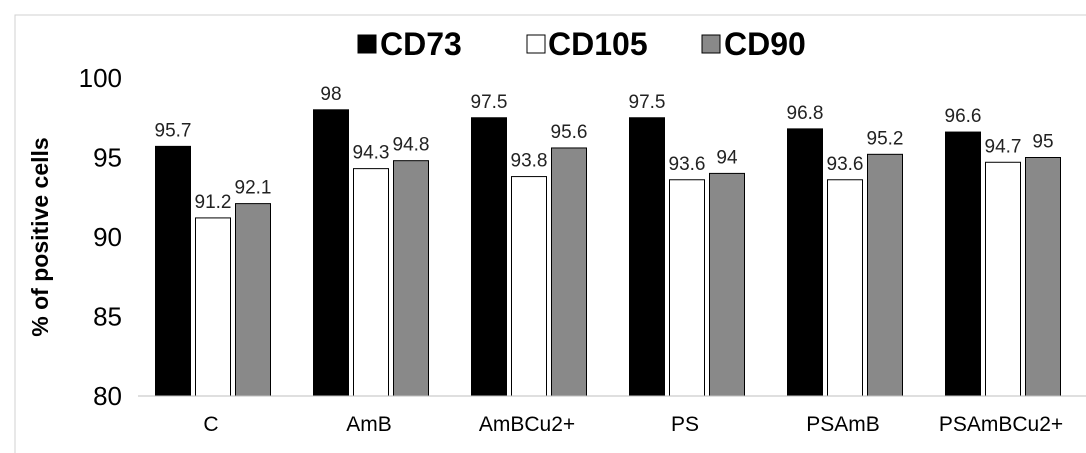 Image resolution: width=1086 pixels, height=453 pixels. I want to click on legend-label-cd90: CD90, so click(765, 44).